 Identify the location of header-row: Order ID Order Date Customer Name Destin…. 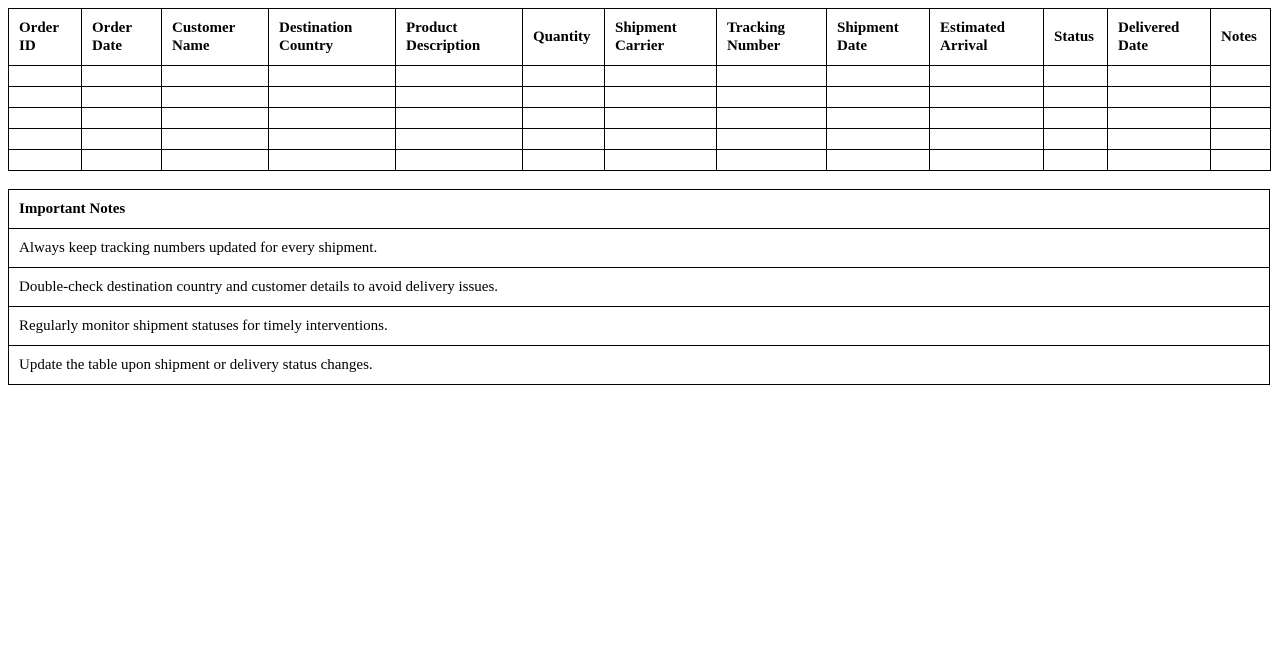
(639, 37).